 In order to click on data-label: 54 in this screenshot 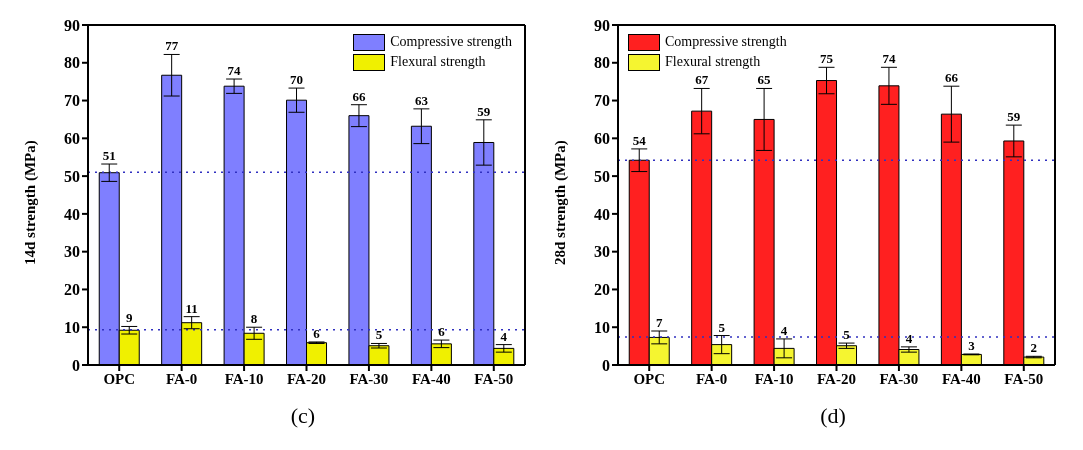, I will do `click(639, 140)`.